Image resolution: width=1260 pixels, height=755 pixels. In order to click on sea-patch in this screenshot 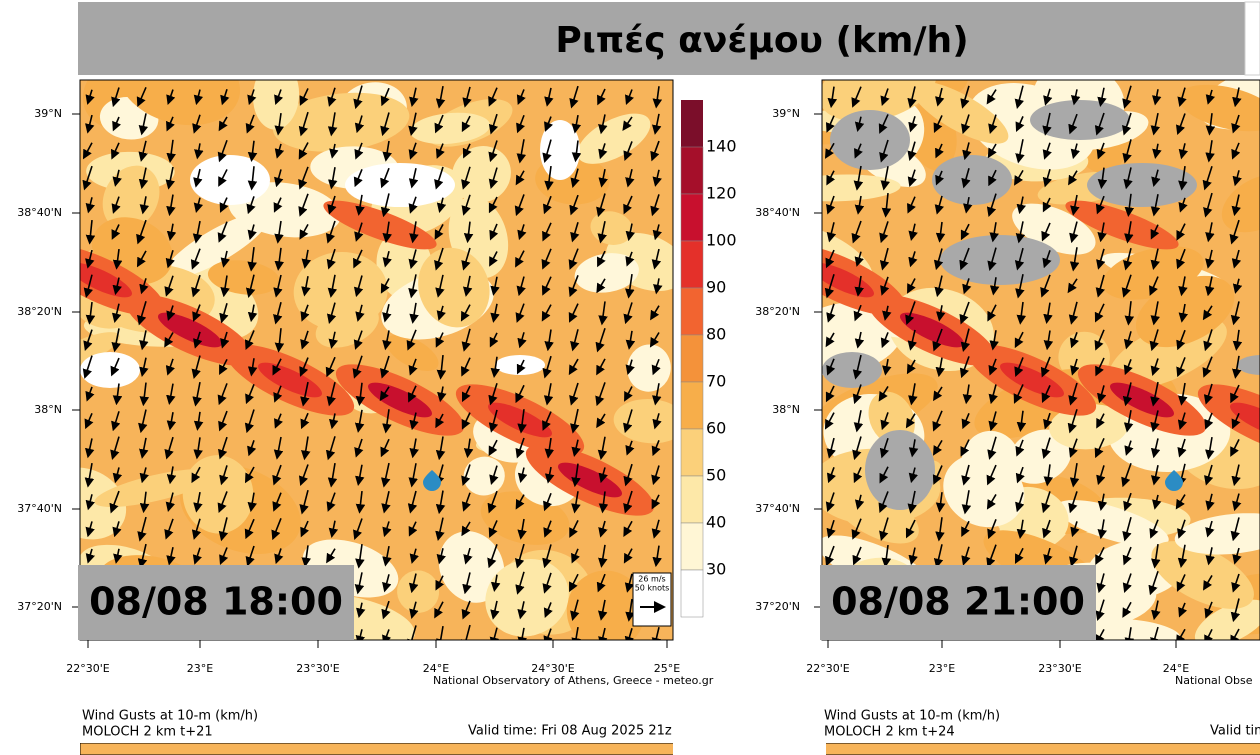, I will do `click(1000, 260)`.